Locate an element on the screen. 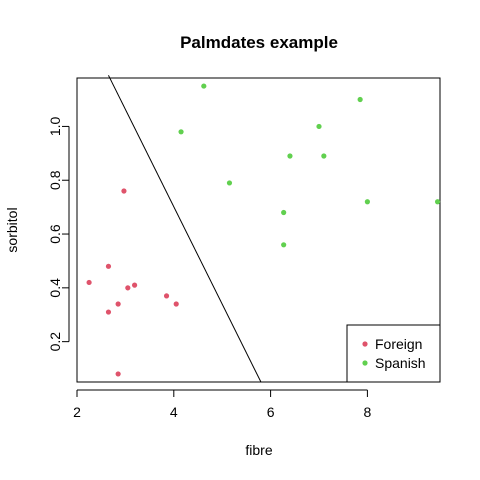 Image resolution: width=480 pixels, height=480 pixels. y-tick-label: 1.0 is located at coordinates (55, 126).